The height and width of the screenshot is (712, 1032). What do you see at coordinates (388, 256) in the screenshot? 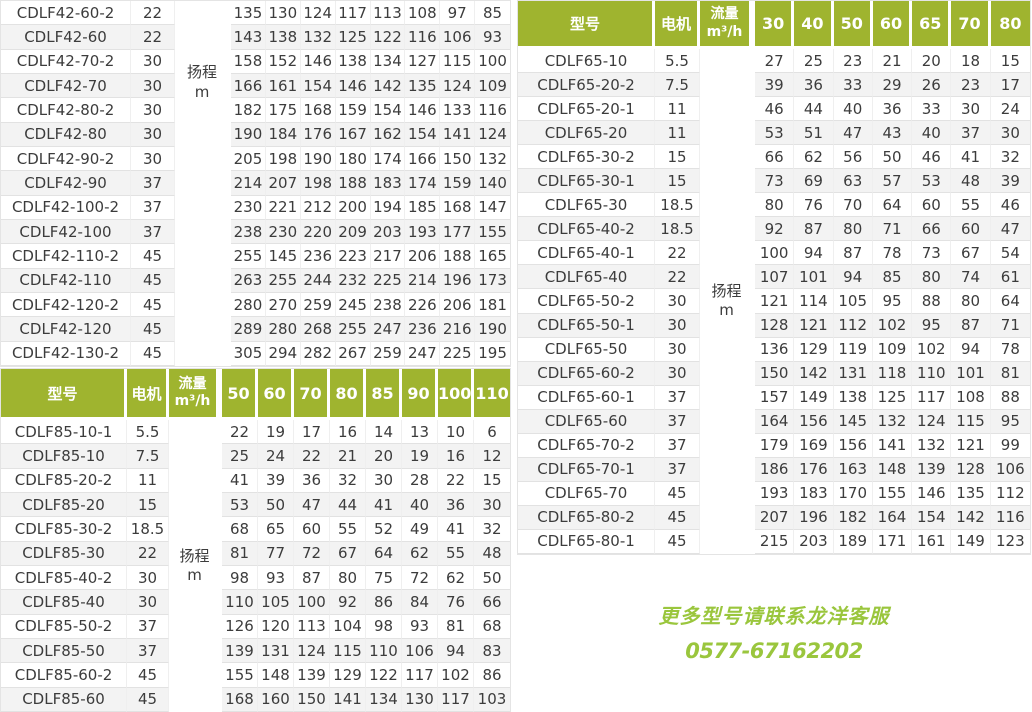
I see `head-value-cell: 217` at bounding box center [388, 256].